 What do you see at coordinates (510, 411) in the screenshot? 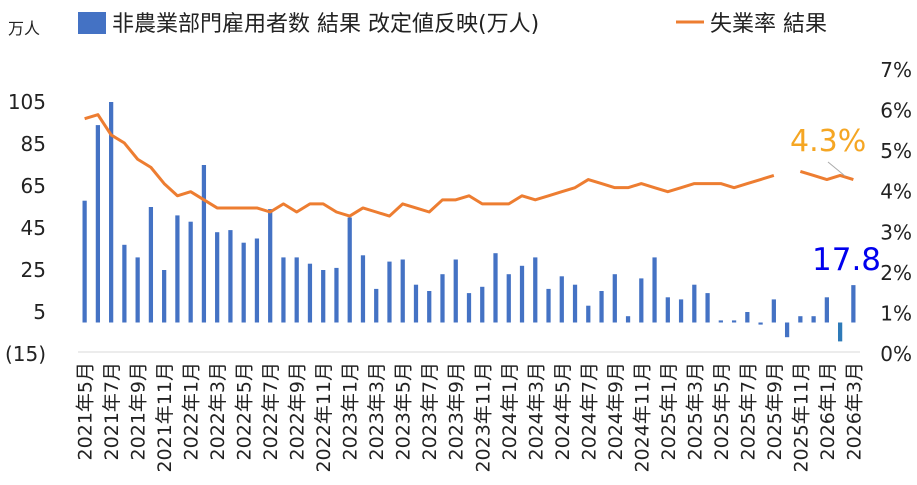
I see `x-tick-label: 2024年1月` at bounding box center [510, 411].